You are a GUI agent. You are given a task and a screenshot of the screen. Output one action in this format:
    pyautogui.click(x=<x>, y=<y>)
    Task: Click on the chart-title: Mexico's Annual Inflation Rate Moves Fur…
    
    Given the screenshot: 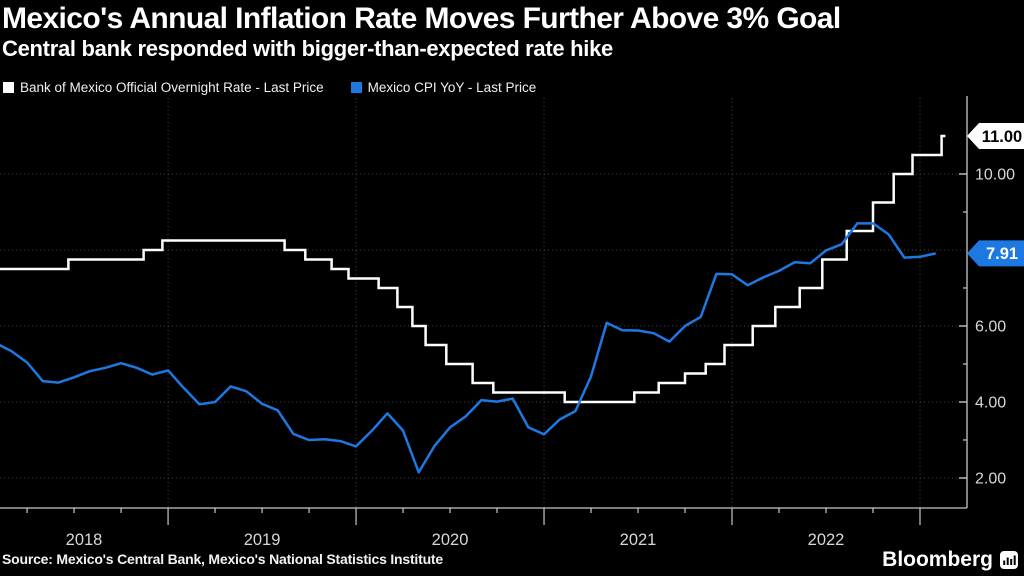 What is the action you would take?
    pyautogui.click(x=421, y=18)
    